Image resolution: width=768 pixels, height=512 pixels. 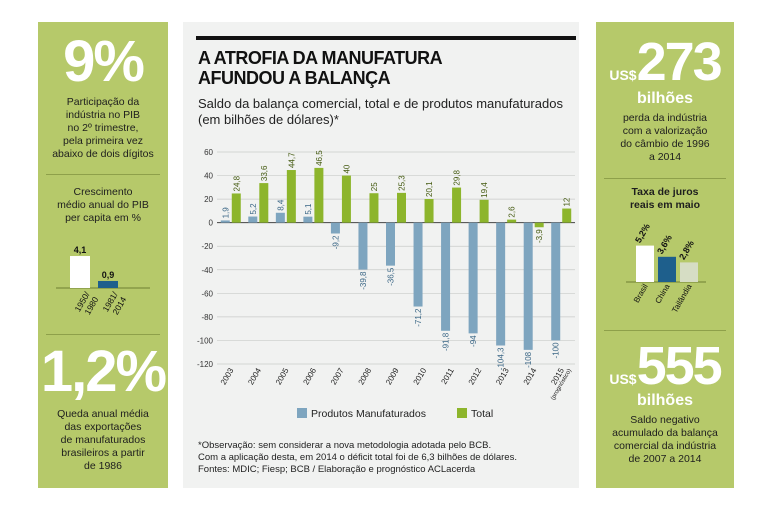 What do you see at coordinates (103, 141) in the screenshot?
I see `text-line: pela primeira vez` at bounding box center [103, 141].